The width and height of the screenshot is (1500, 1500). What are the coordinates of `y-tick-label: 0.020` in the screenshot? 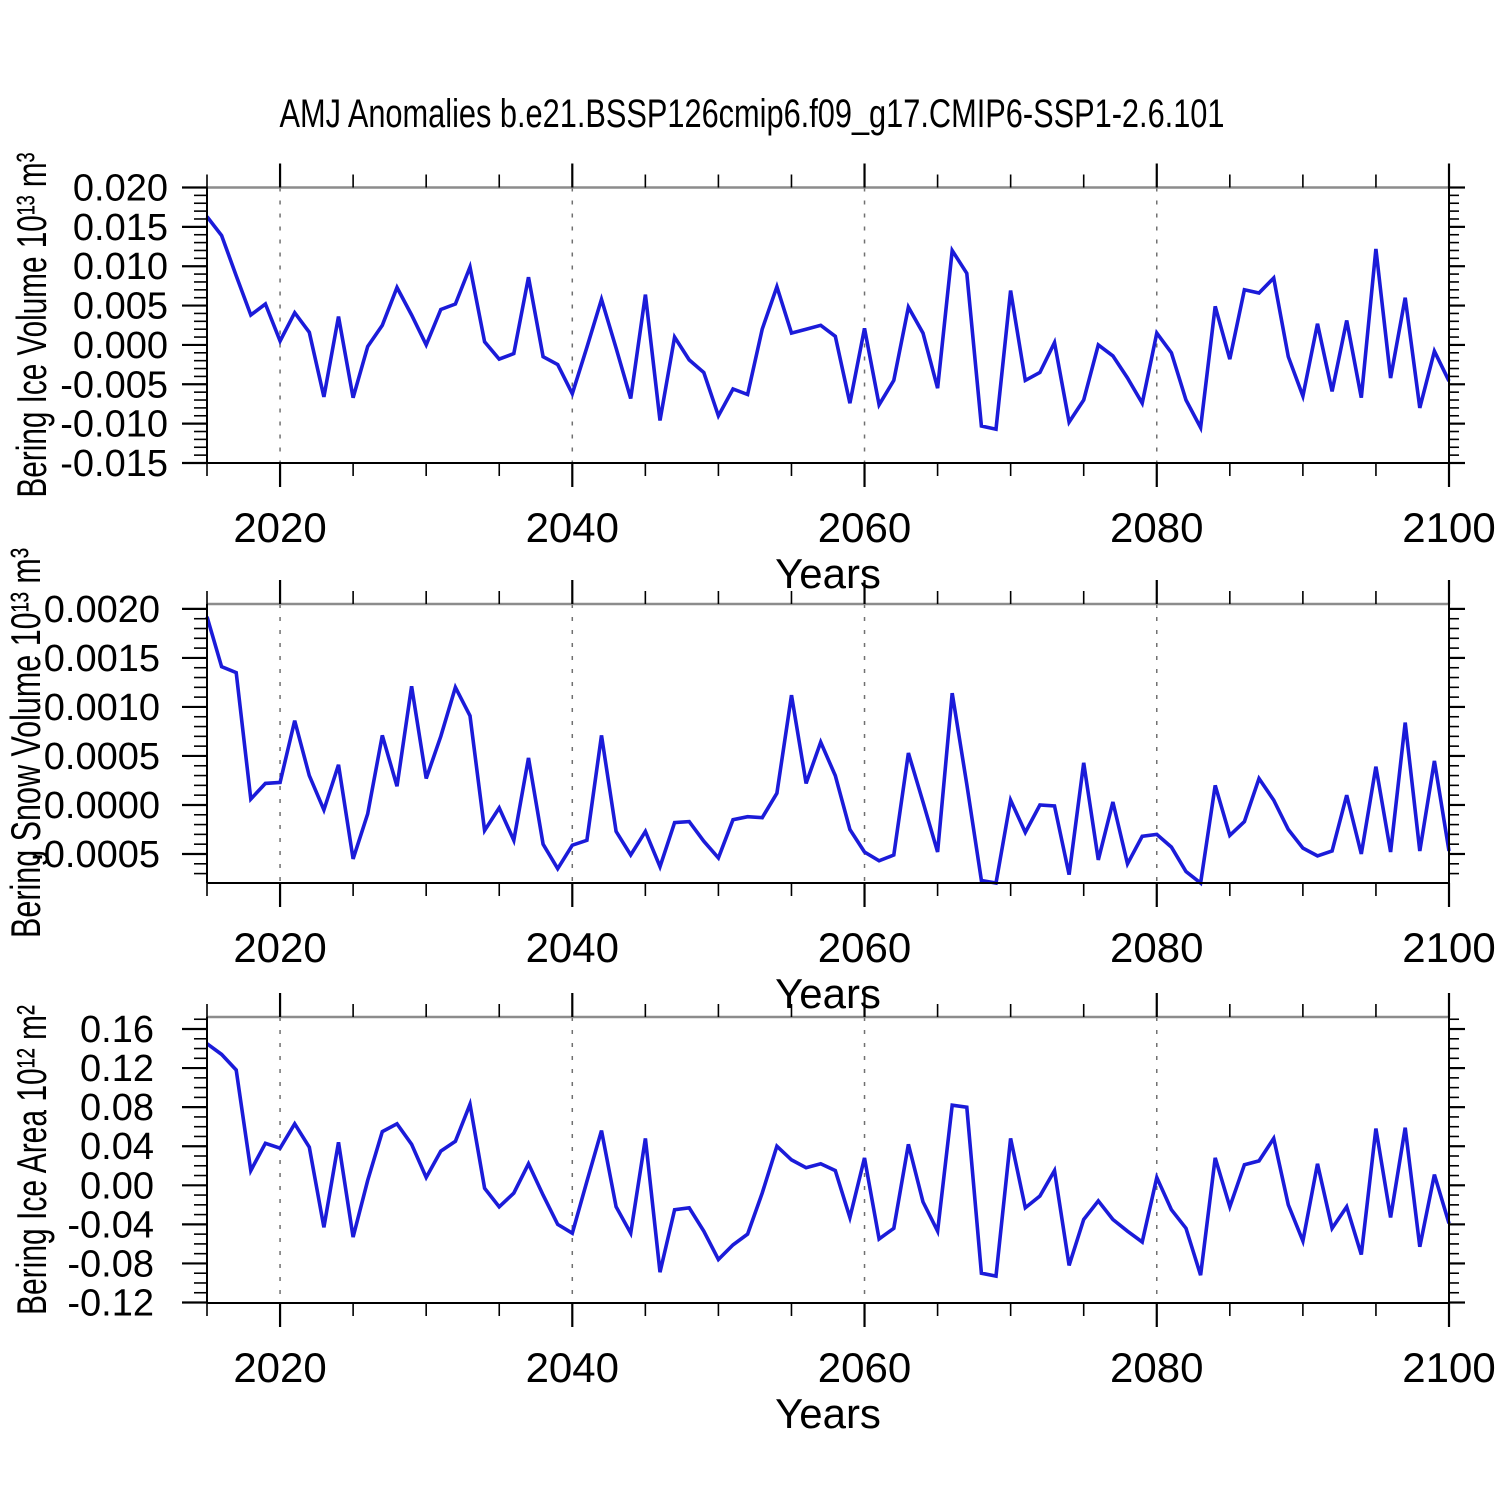 It's located at (120, 189).